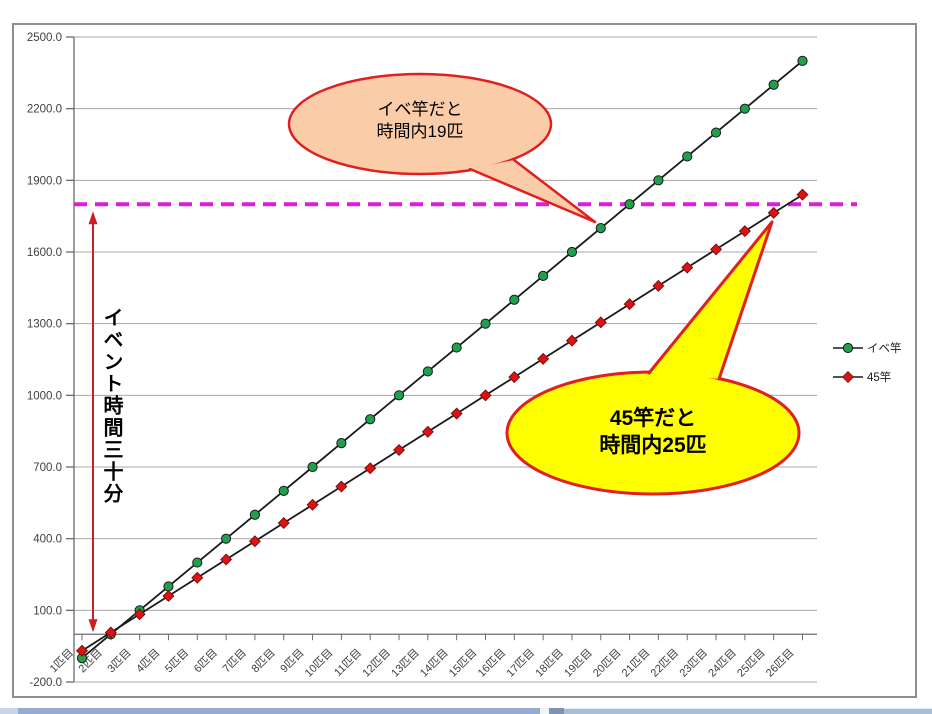 Image resolution: width=932 pixels, height=714 pixels. What do you see at coordinates (62, 661) in the screenshot?
I see `x-axis-label: 1匹目` at bounding box center [62, 661].